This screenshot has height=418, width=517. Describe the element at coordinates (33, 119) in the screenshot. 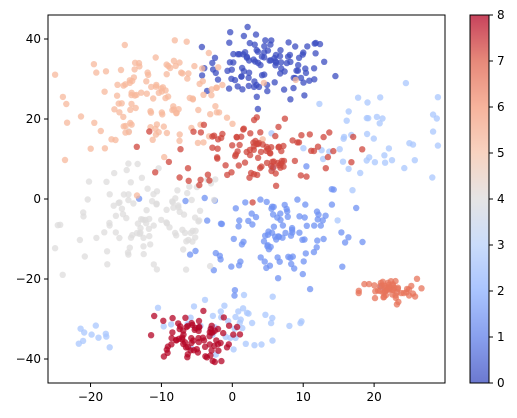

I see `y-tick-label: 20` at that location.